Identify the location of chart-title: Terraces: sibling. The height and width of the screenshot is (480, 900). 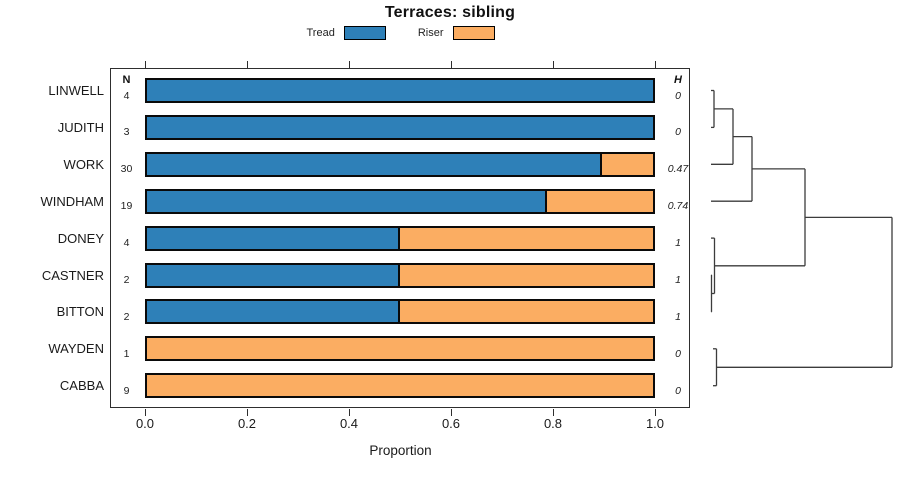
(450, 12).